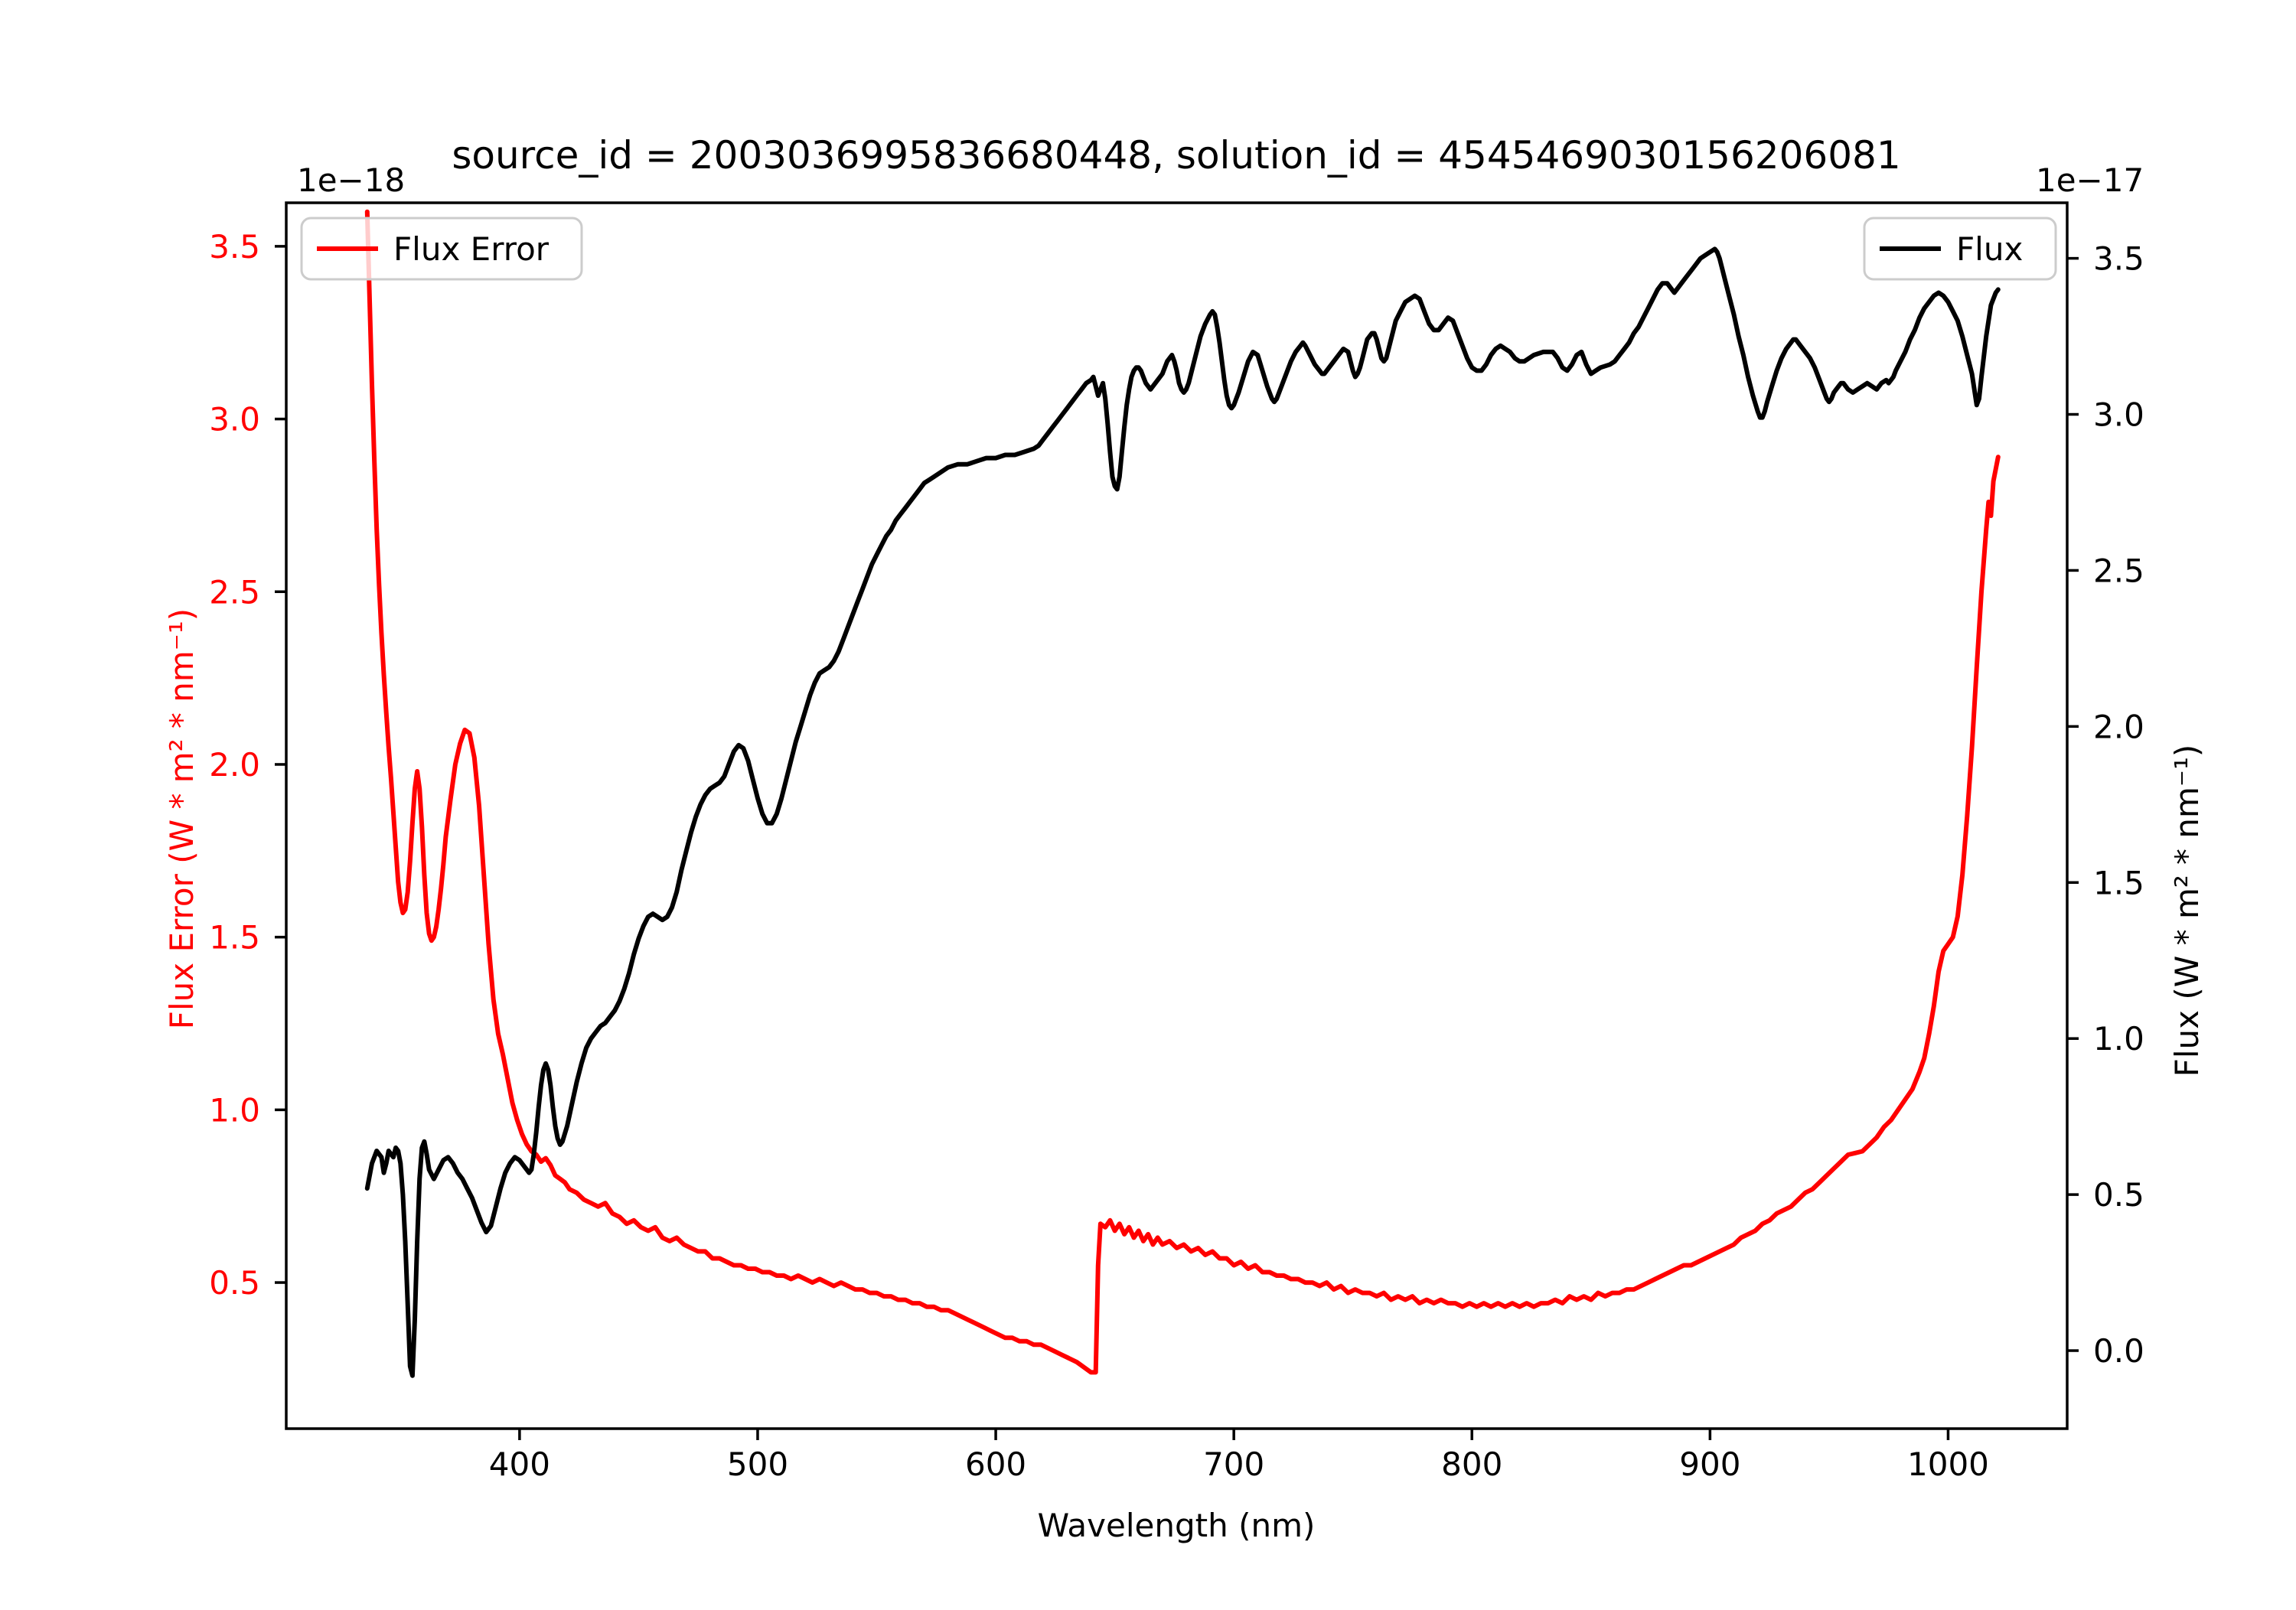 Image resolution: width=2296 pixels, height=1610 pixels. Describe the element at coordinates (2090, 180) in the screenshot. I see `right-axis-offset-label: 1e−17` at that location.